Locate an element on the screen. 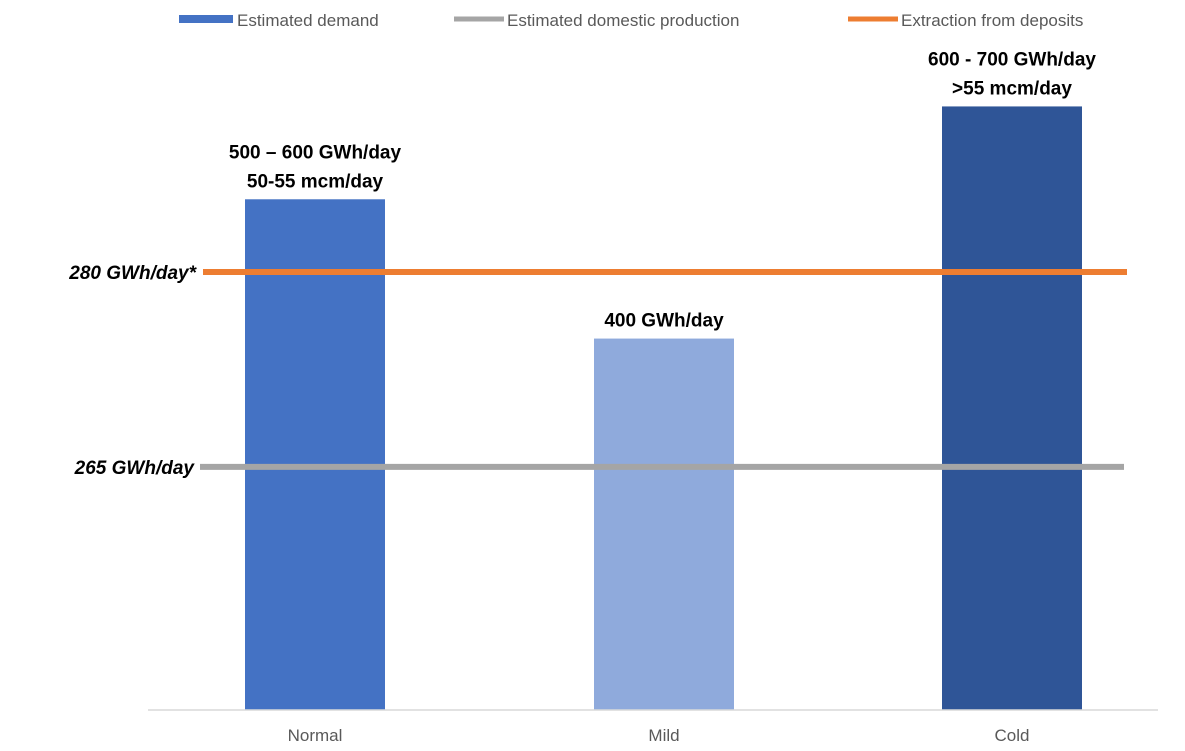 This screenshot has width=1185, height=751. legend-label-estimated-demand: Estimated demand is located at coordinates (308, 20).